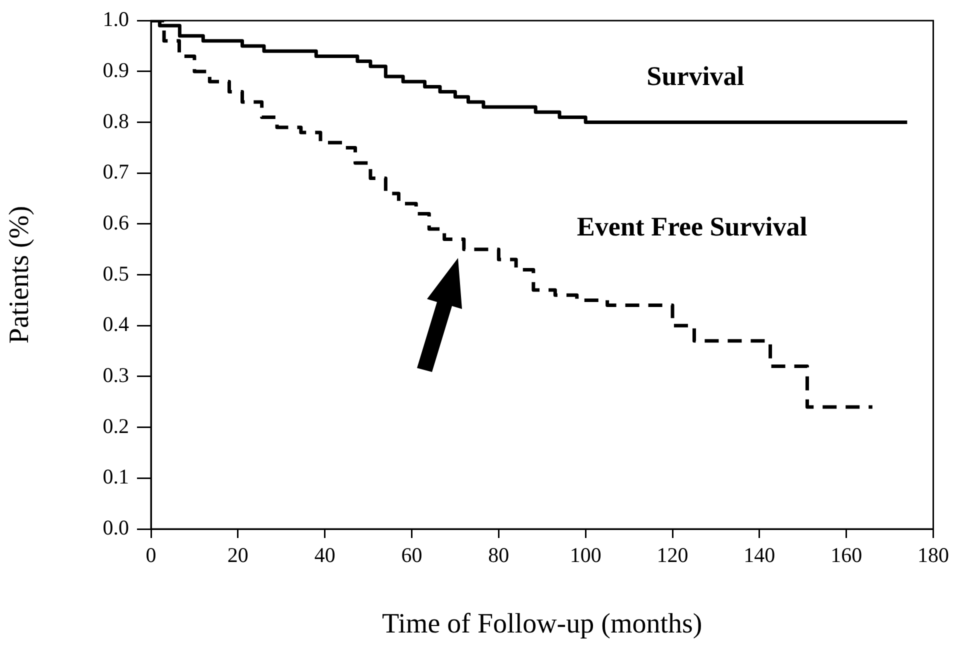 The height and width of the screenshot is (646, 955). Describe the element at coordinates (115, 172) in the screenshot. I see `y-tick-label: 0.7` at that location.